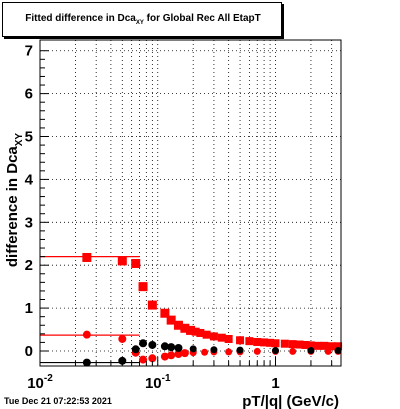 This screenshot has height=409, width=400. Describe the element at coordinates (29, 308) in the screenshot. I see `y-tick-label: 1` at that location.